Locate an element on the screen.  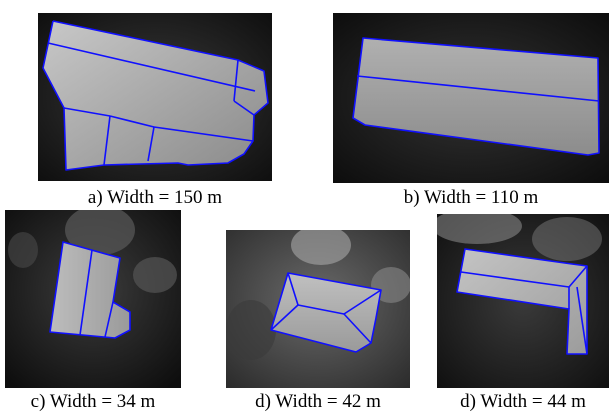
panel-b-caption: b) Width = 110 m is located at coordinates (471, 197).